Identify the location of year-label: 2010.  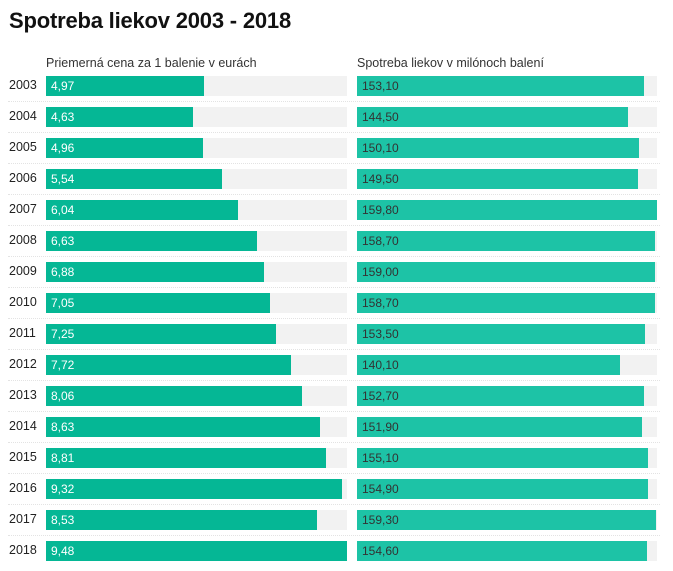
(23, 302).